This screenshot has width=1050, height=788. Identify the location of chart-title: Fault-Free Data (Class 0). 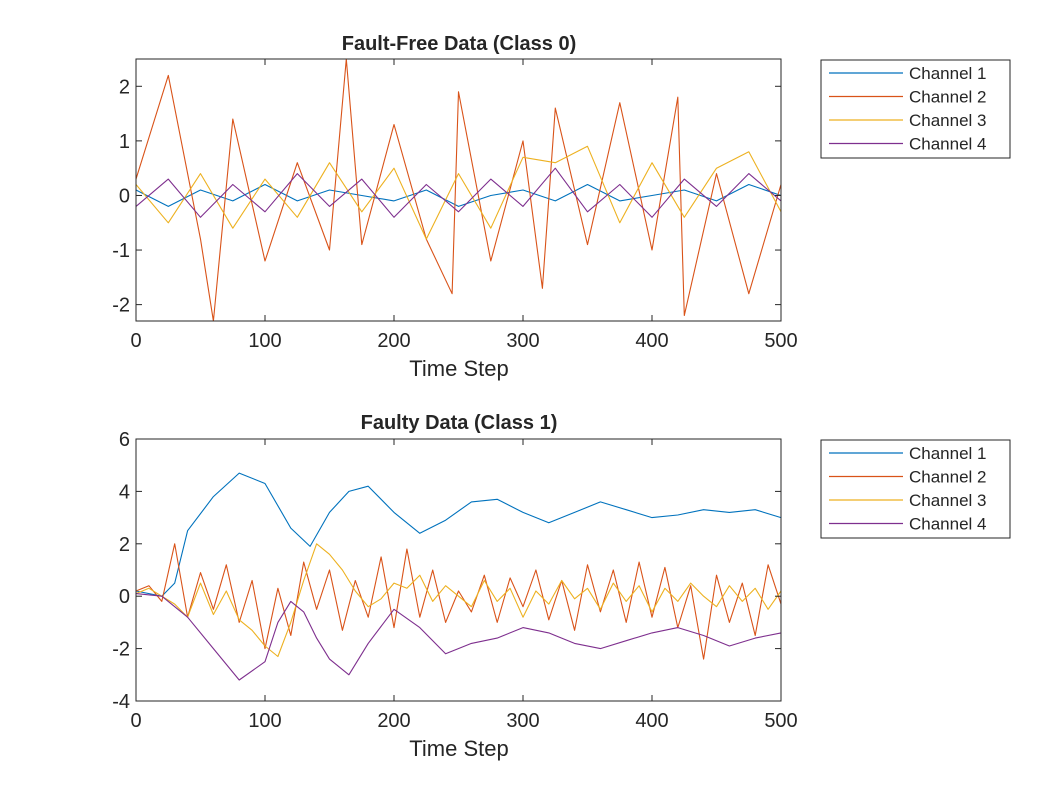
(459, 44).